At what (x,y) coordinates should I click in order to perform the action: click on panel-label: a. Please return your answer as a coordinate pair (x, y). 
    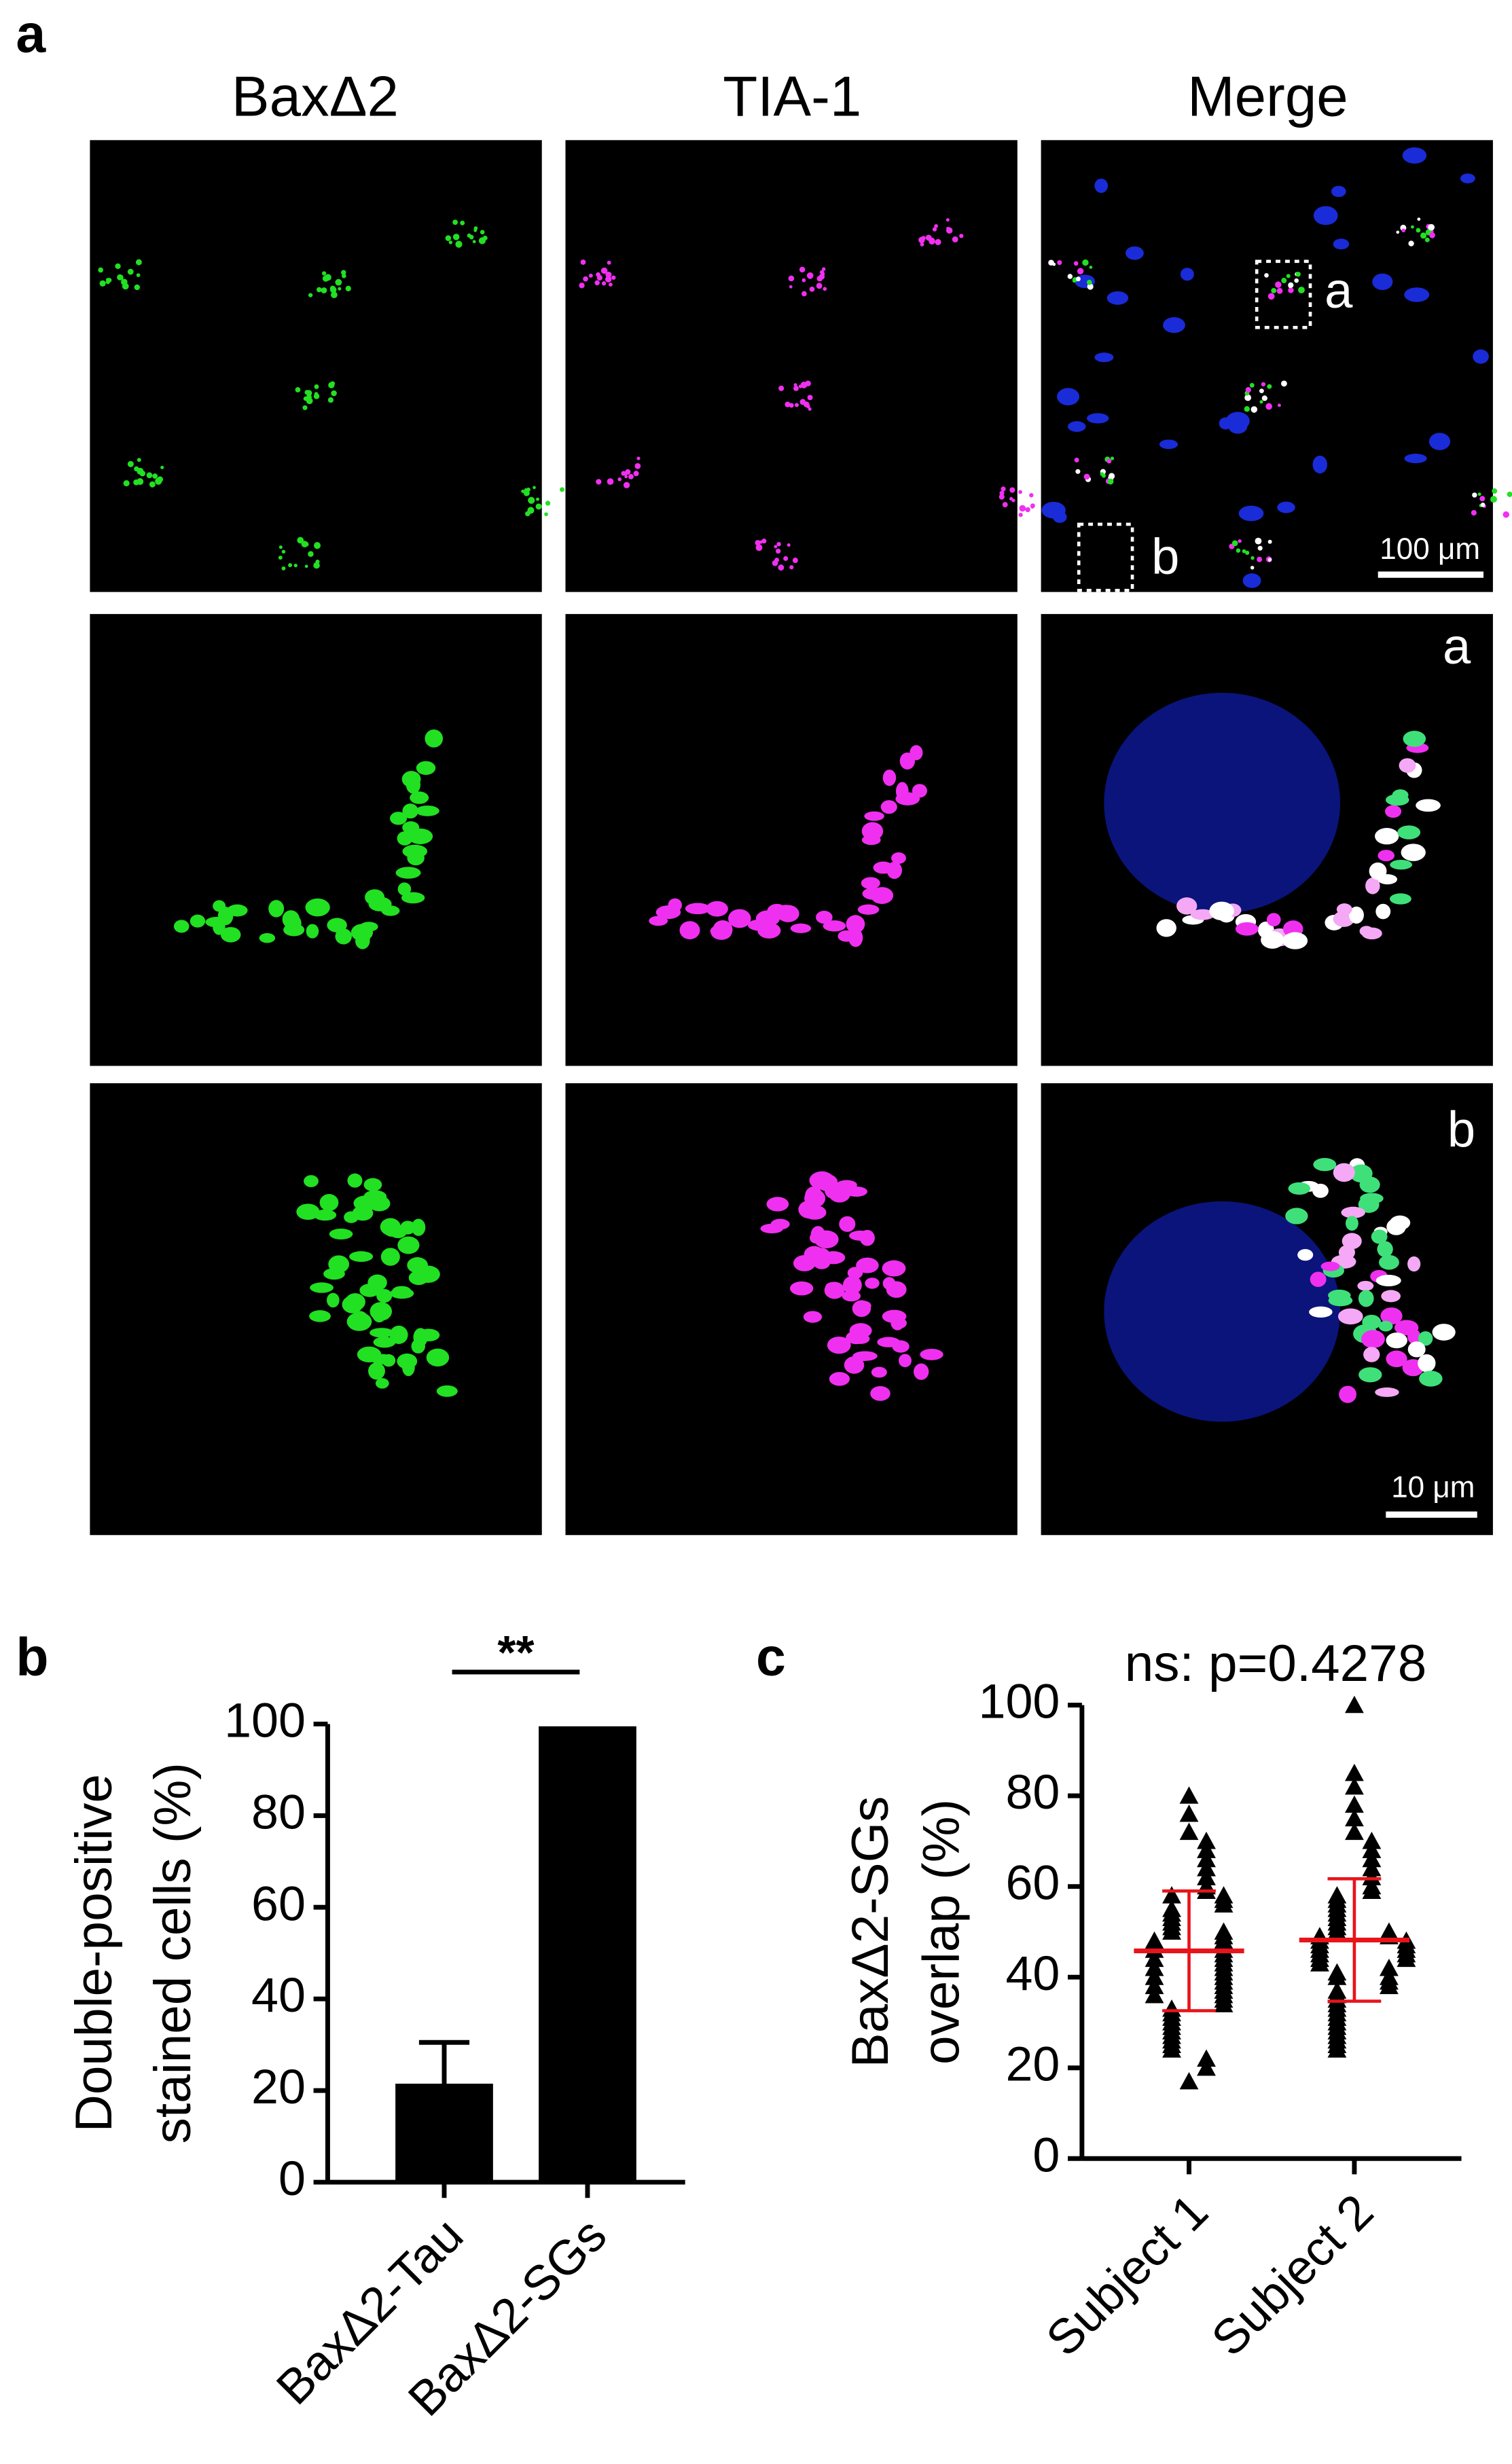
    Looking at the image, I should click on (31, 33).